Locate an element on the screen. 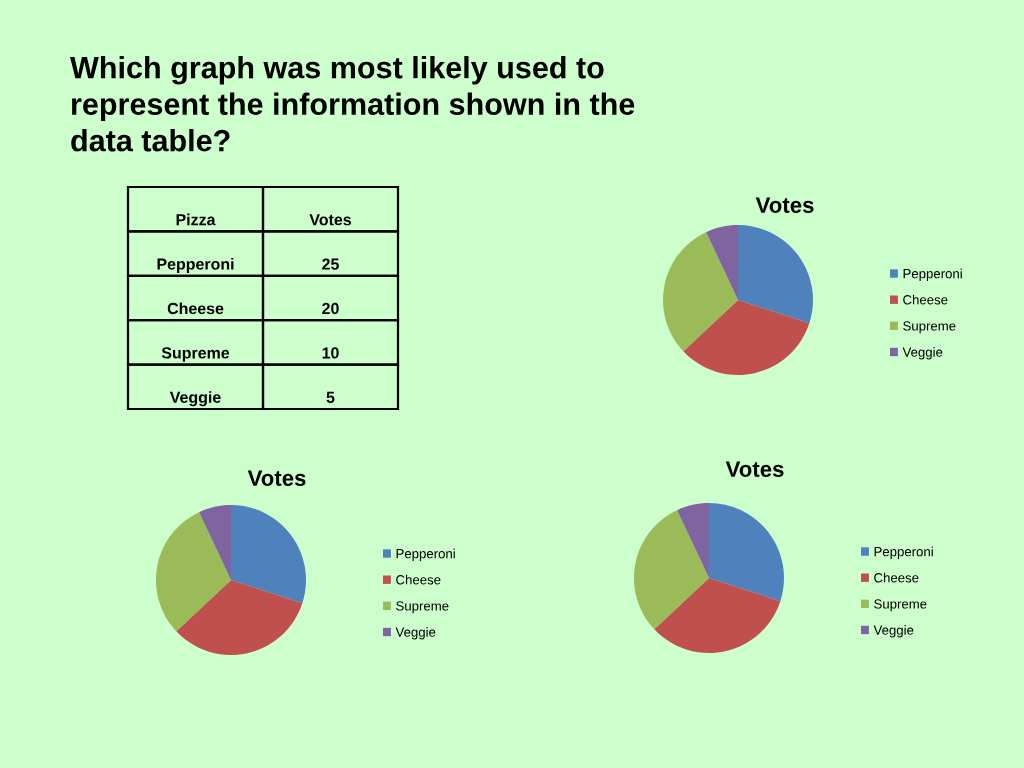 This screenshot has width=1024, height=768. data-label: 5 is located at coordinates (330, 397).